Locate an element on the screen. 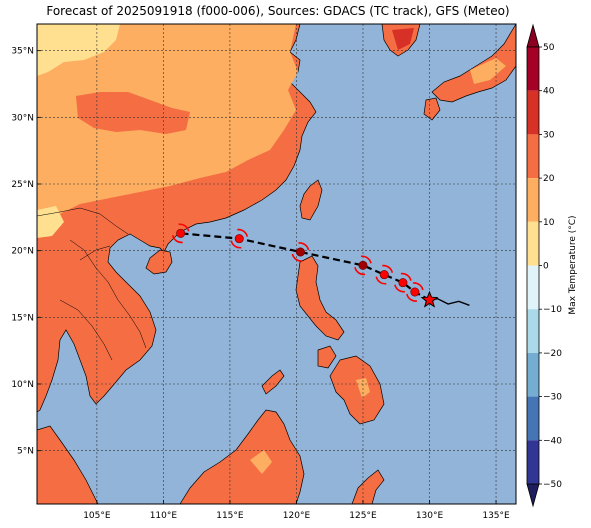 The height and width of the screenshot is (528, 591). latitude-axis: 5°N 10°N 15°N 20°N 25°N 30°N 35°N is located at coordinates (26, 252).